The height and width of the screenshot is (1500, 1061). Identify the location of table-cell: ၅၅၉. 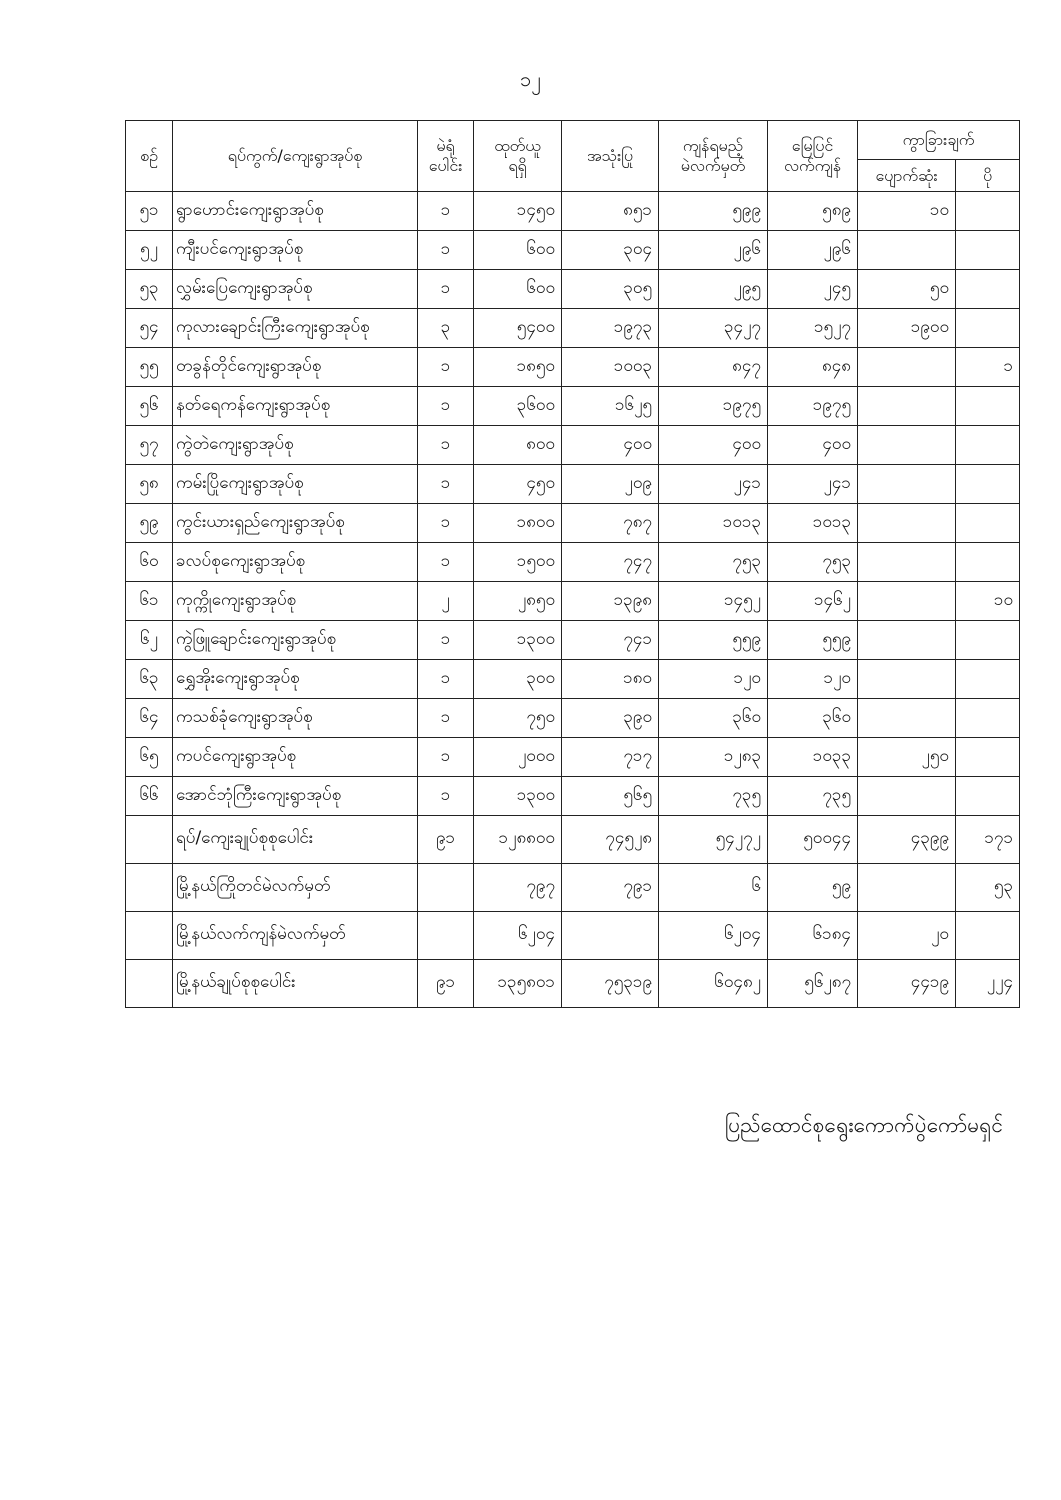
(713, 640).